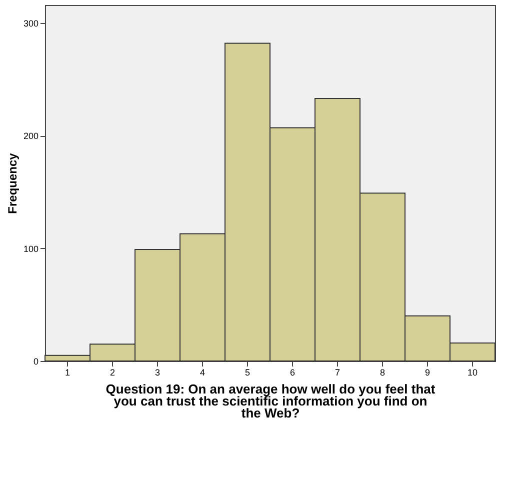  Describe the element at coordinates (30, 136) in the screenshot. I see `y-tick-label: 200` at that location.